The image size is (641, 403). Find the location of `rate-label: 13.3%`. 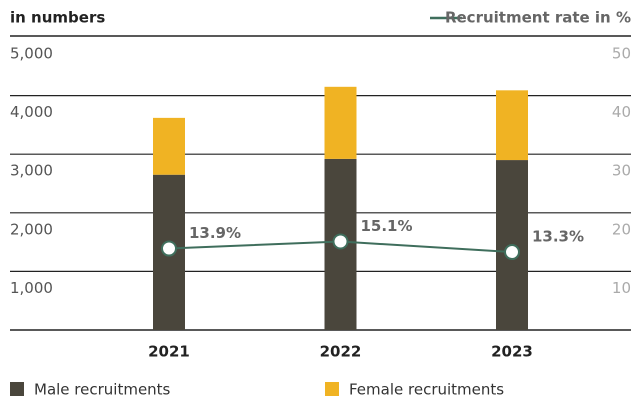

rate-label: 13.3% is located at coordinates (558, 237).